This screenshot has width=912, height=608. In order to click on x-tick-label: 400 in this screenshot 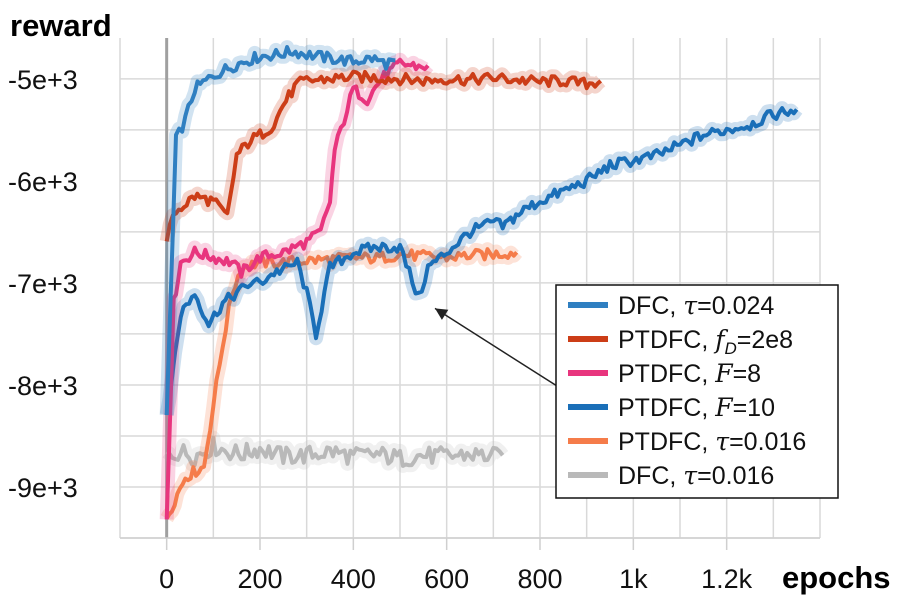, I will do `click(353, 579)`.